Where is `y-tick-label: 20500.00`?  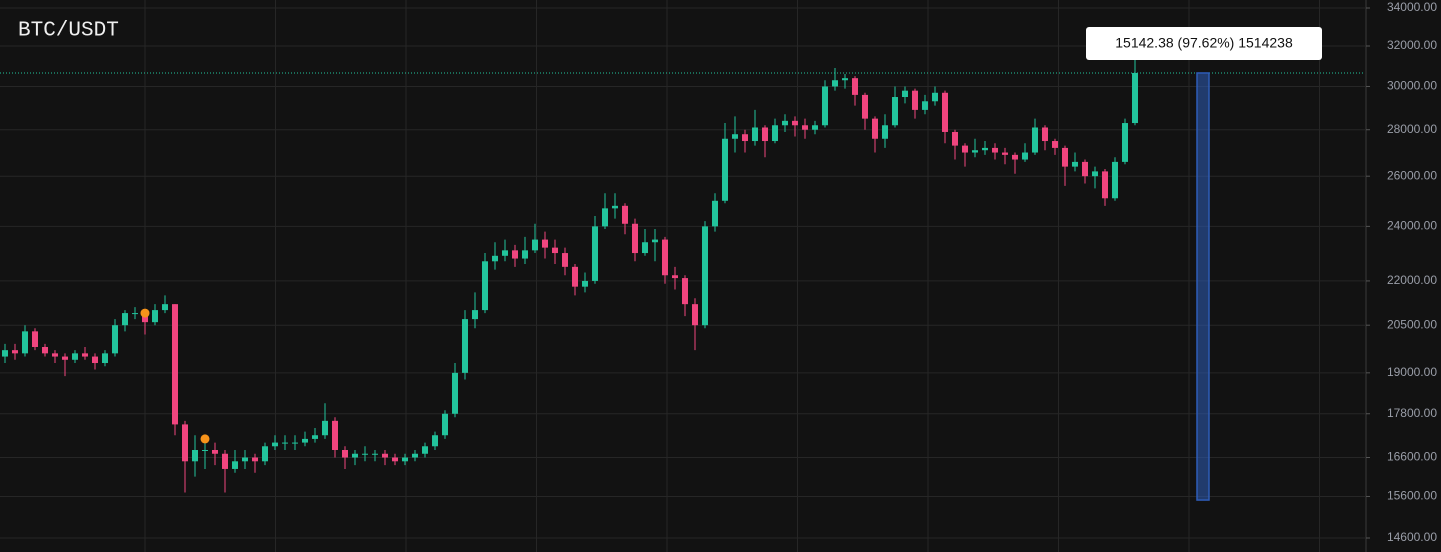
y-tick-label: 20500.00 is located at coordinates (1412, 324).